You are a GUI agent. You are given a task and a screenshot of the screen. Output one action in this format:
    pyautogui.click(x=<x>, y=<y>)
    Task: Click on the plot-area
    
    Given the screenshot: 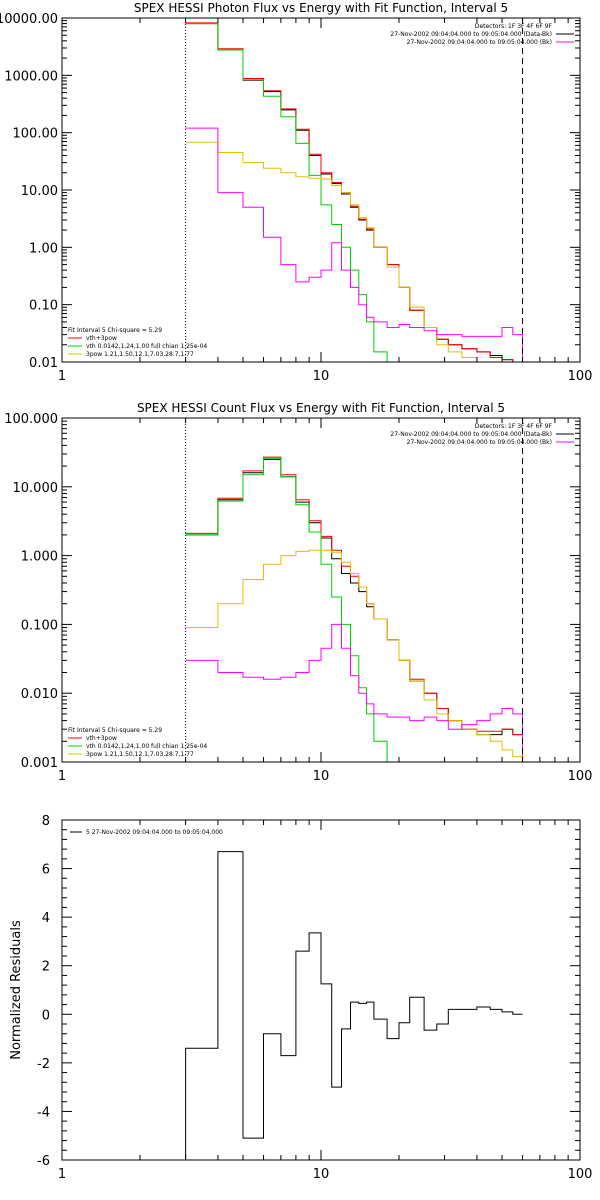 What is the action you would take?
    pyautogui.click(x=354, y=1005)
    